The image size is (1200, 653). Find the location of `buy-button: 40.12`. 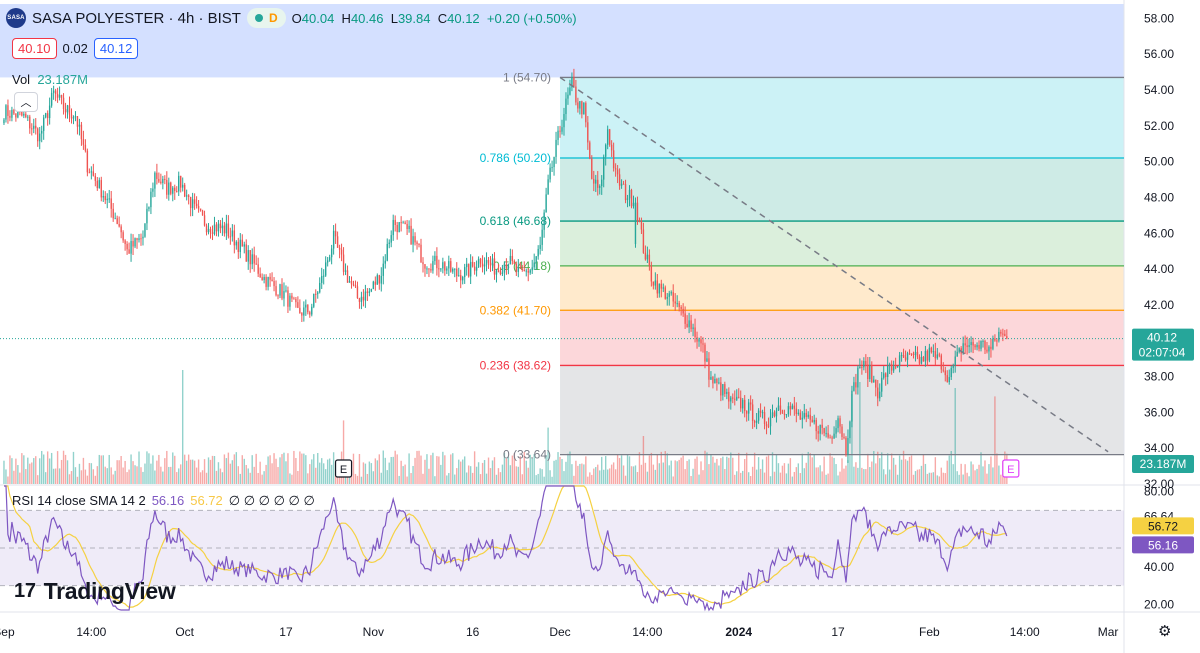

buy-button: 40.12 is located at coordinates (116, 48).